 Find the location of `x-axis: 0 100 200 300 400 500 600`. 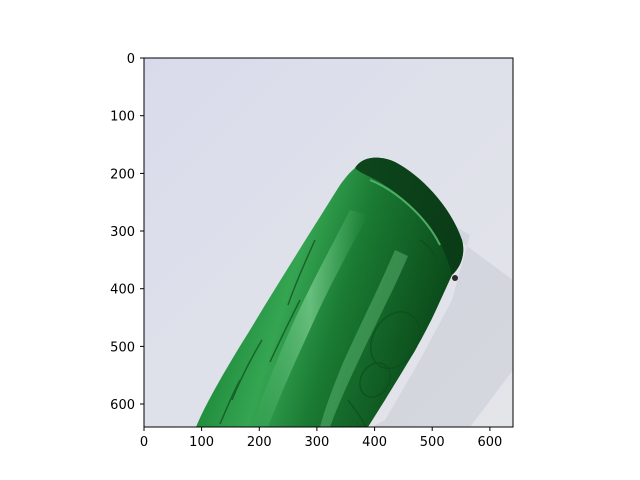

x-axis: 0 100 200 300 400 500 600 is located at coordinates (321, 438).